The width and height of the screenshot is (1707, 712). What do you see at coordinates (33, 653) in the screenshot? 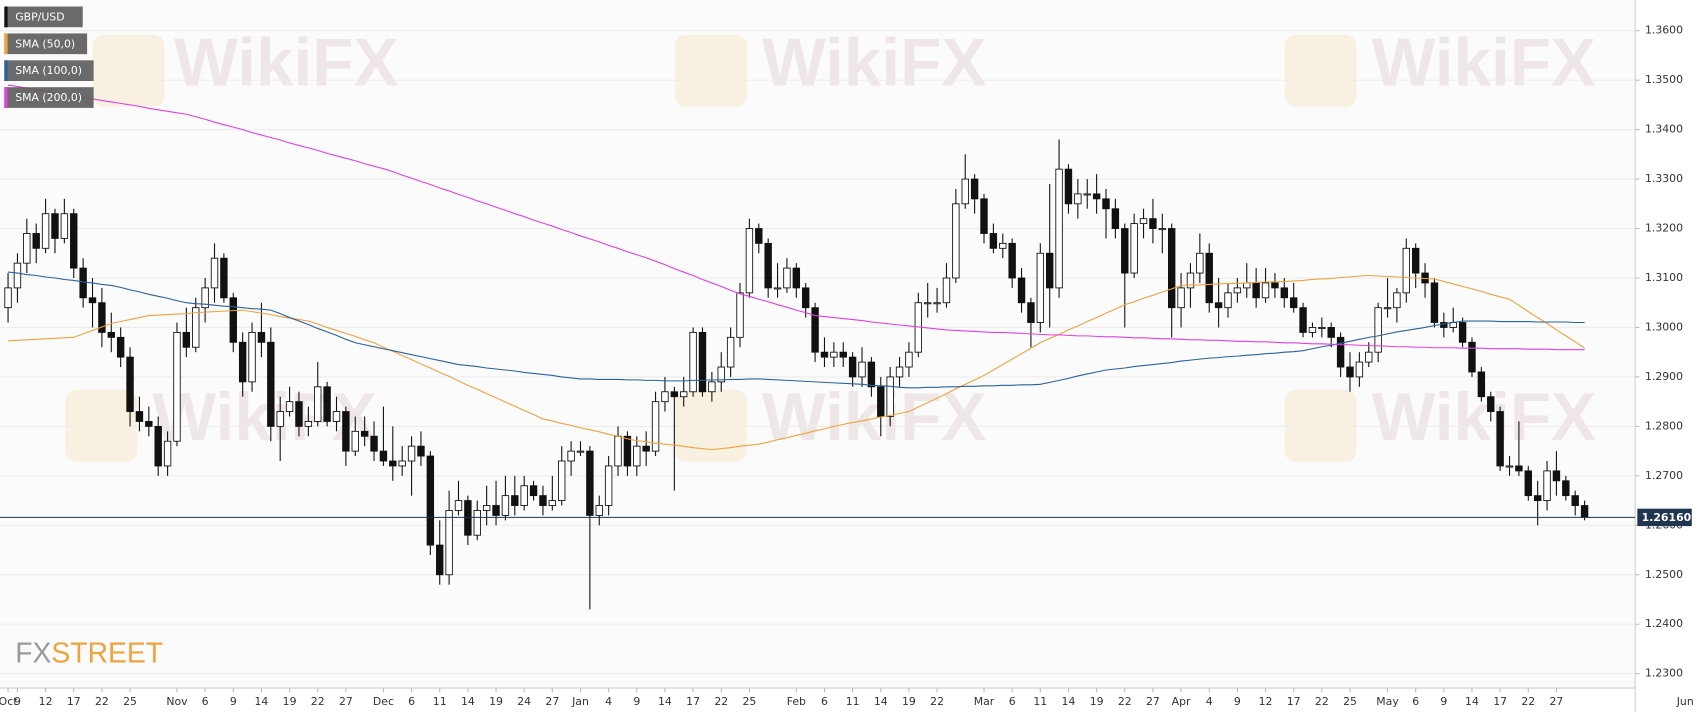
I see `logo-prefix: FX` at bounding box center [33, 653].